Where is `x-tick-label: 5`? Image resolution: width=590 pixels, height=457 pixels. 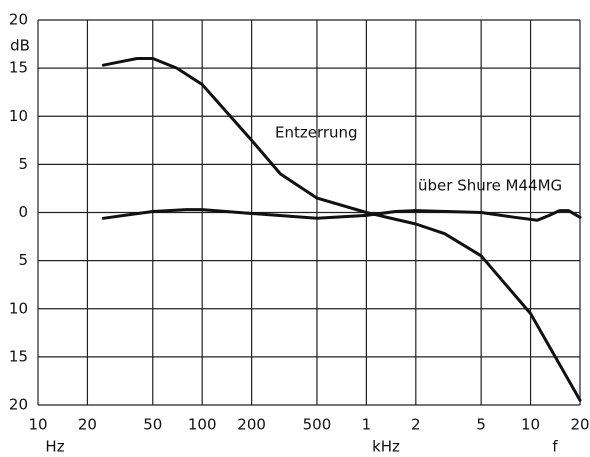
x-tick-label: 5 is located at coordinates (481, 425).